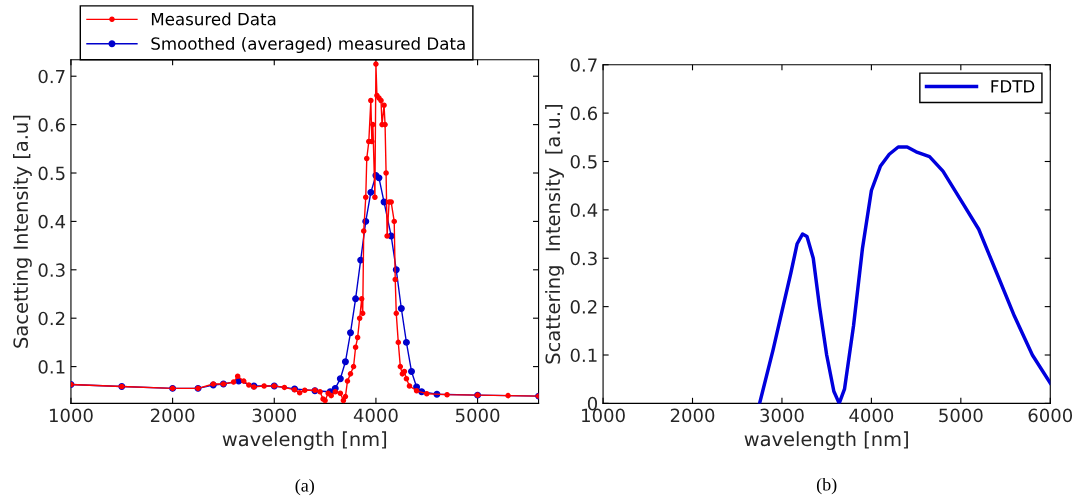 This screenshot has height=498, width=1075. Describe the element at coordinates (826, 486) in the screenshot. I see `text: (b)` at that location.